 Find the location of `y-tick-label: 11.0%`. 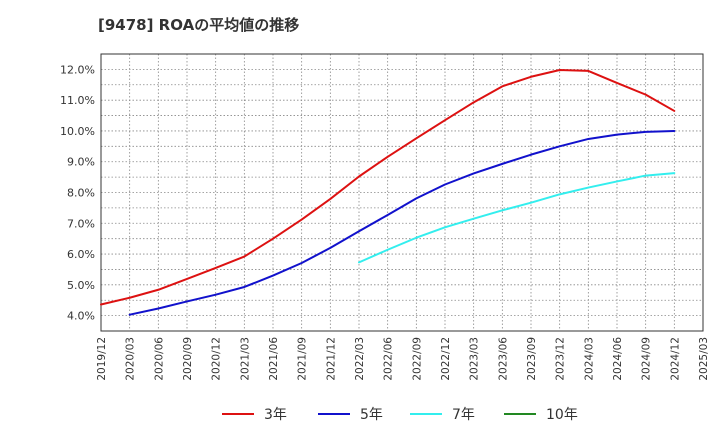

y-tick-label: 11.0% is located at coordinates (77, 100).